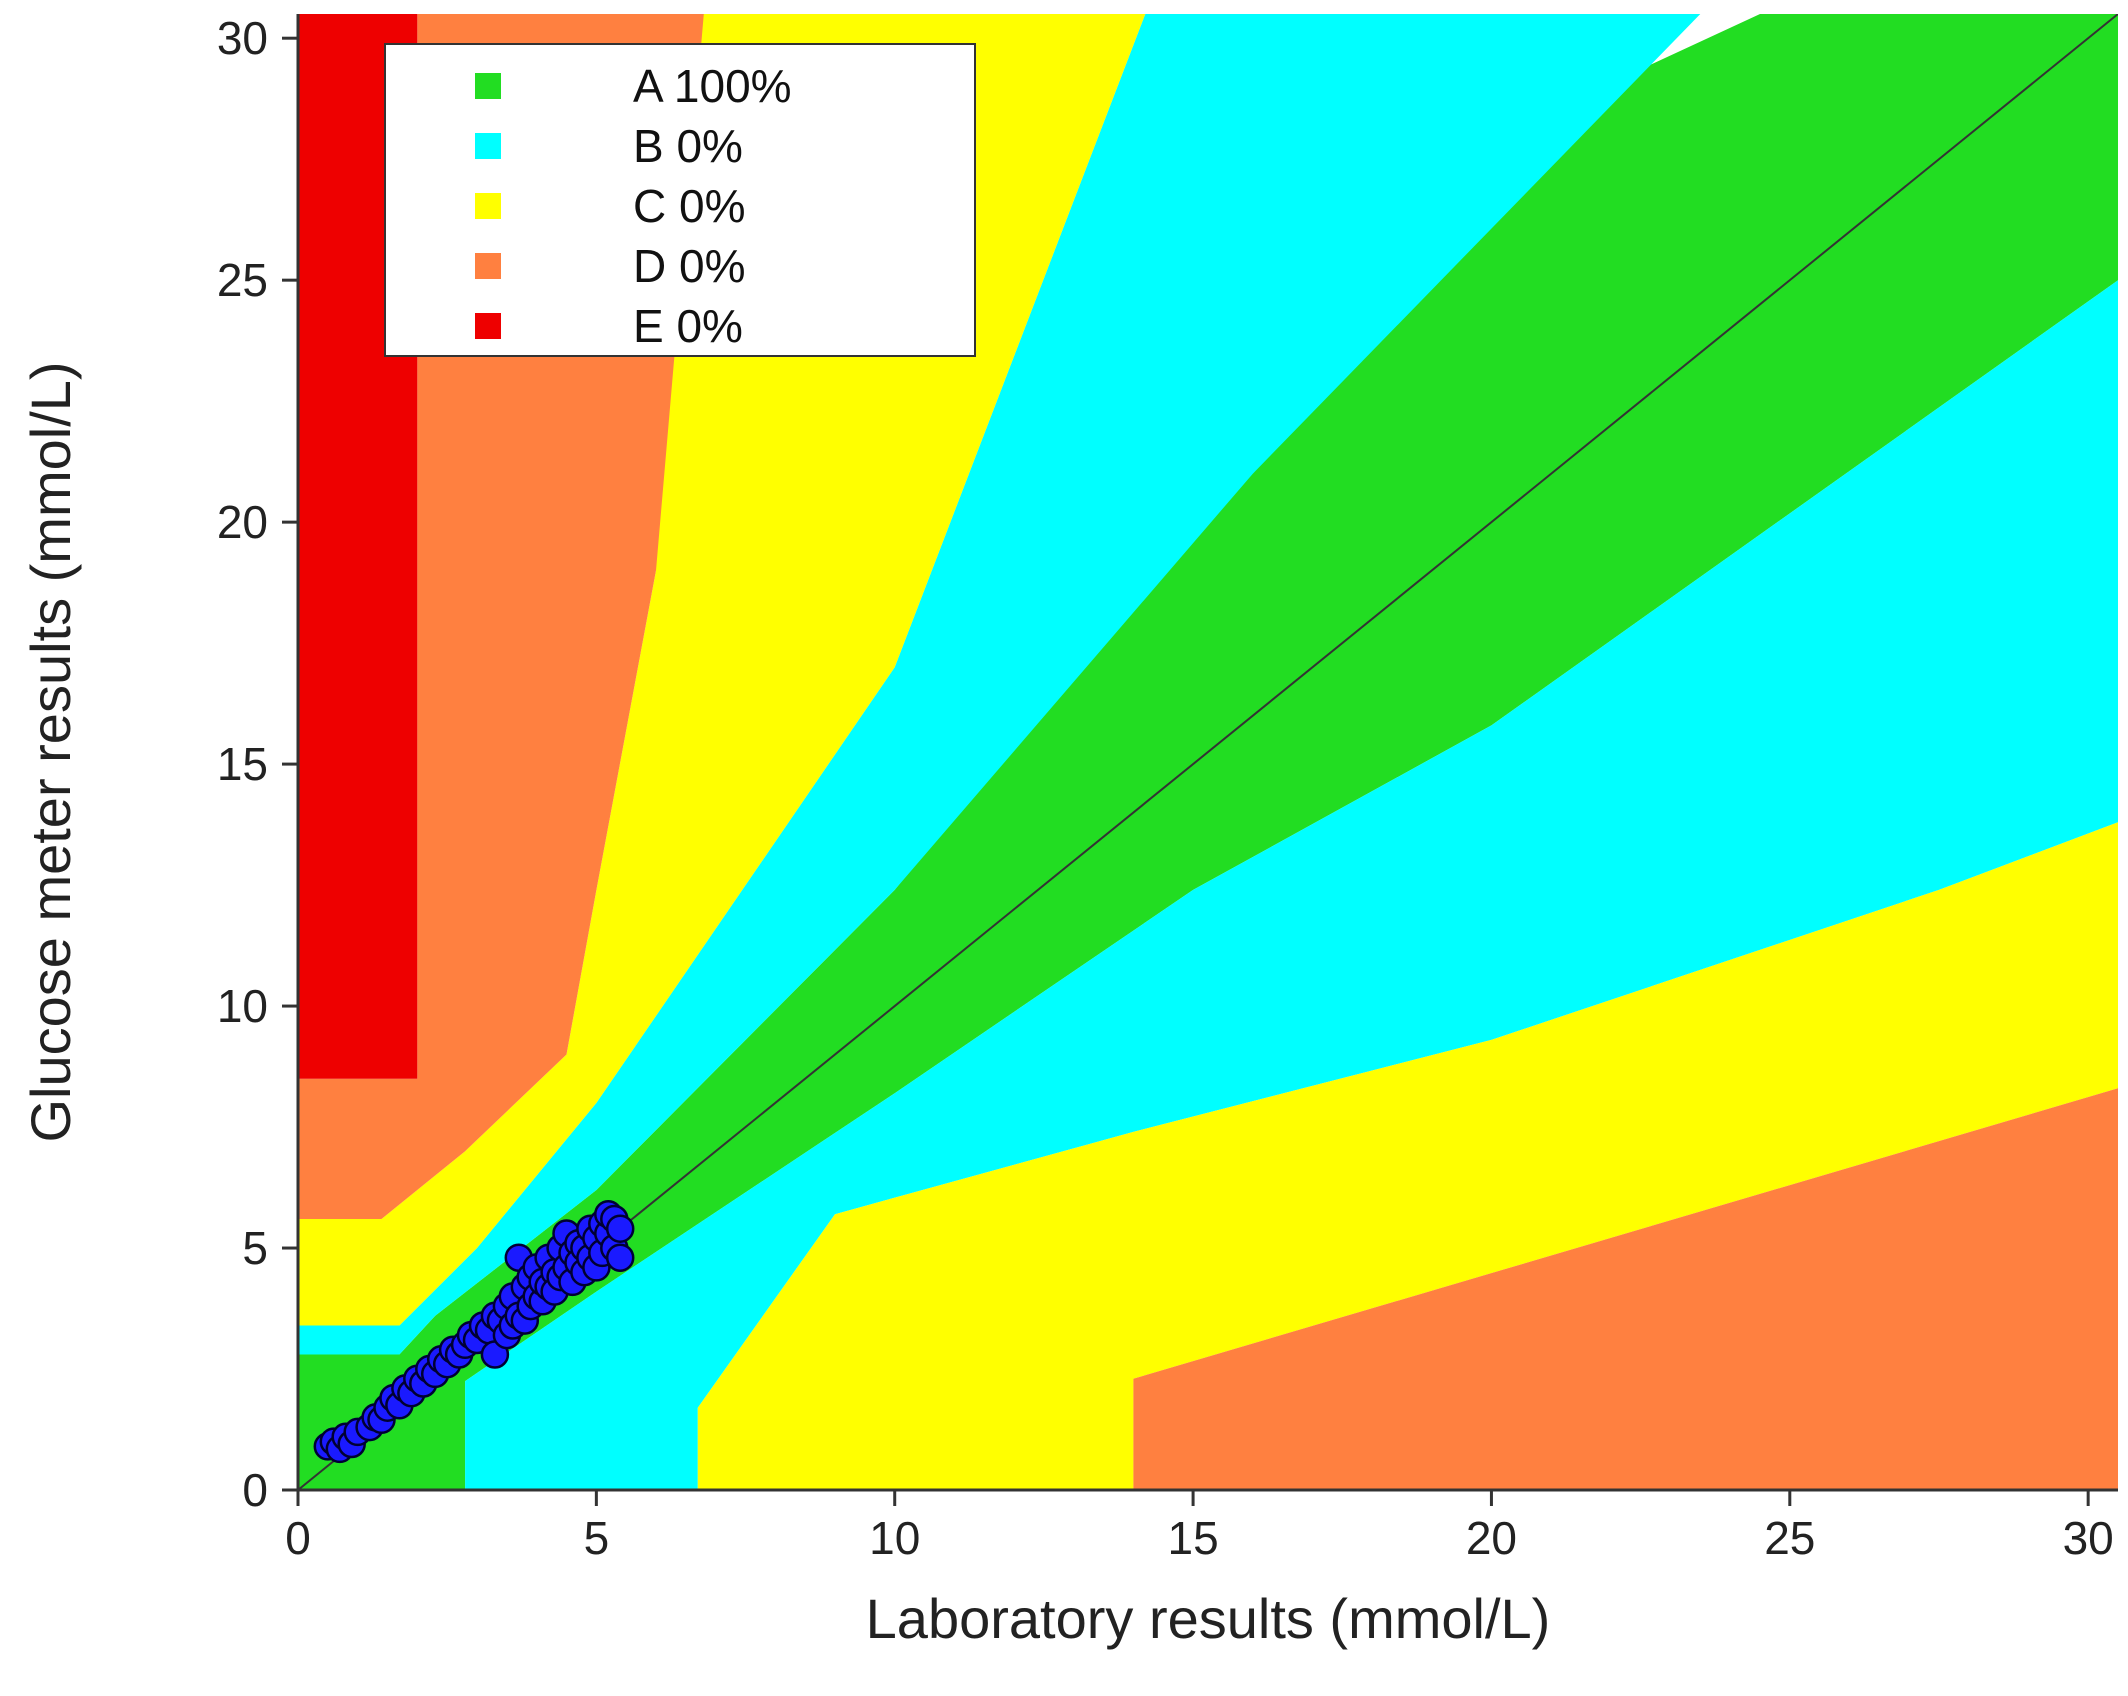 This screenshot has width=2128, height=1696. What do you see at coordinates (488, 146) in the screenshot?
I see `legend-swatch-b` at bounding box center [488, 146].